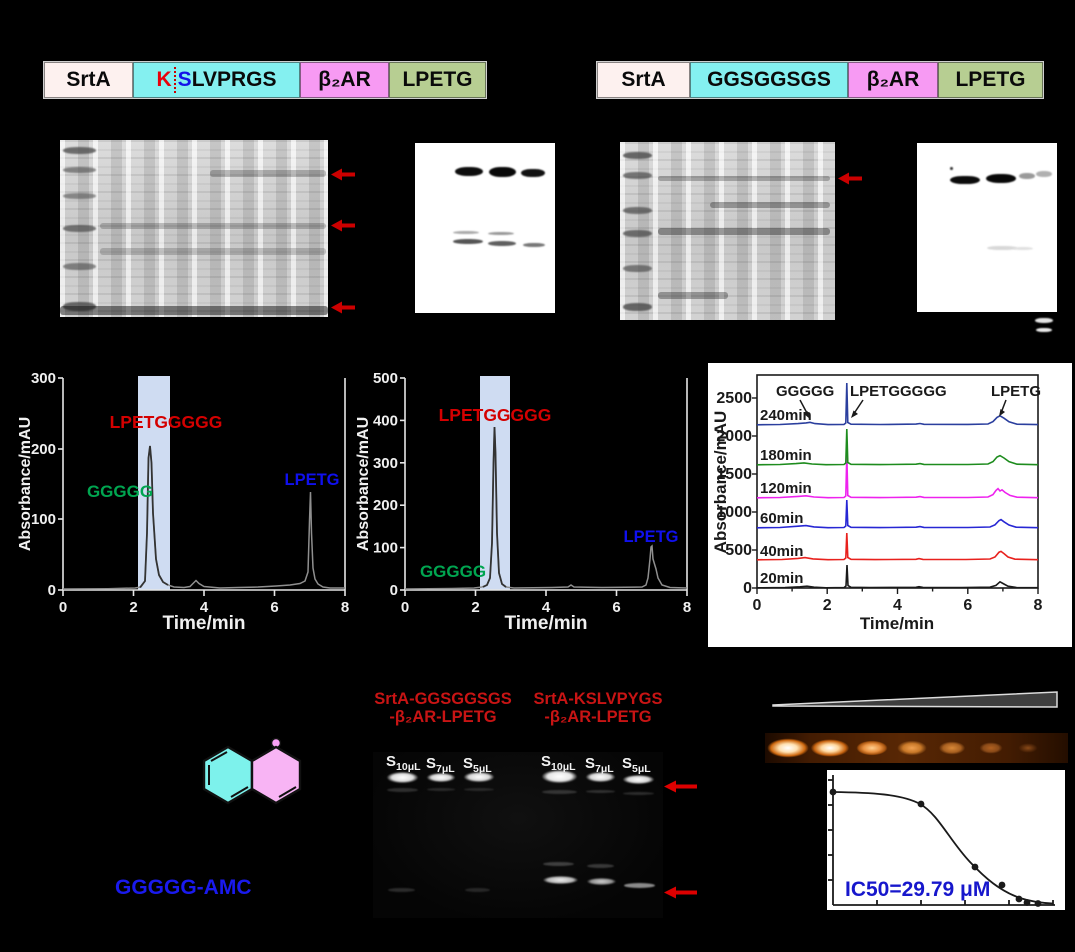 Image resolution: width=1075 pixels, height=952 pixels. What do you see at coordinates (734, 474) in the screenshot?
I see `svg-text: 1500` at bounding box center [734, 474].